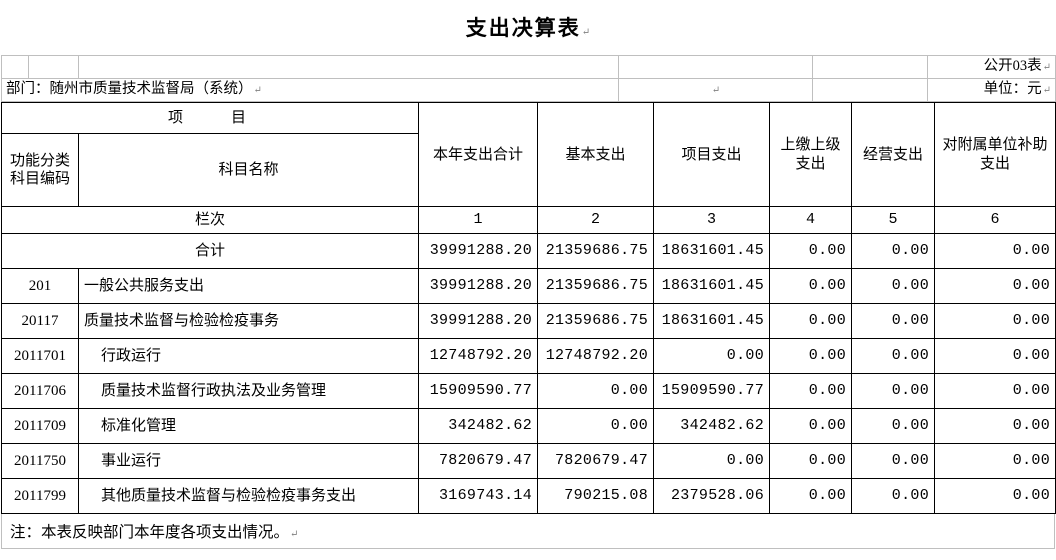 This screenshot has height=560, width=1056. What do you see at coordinates (40, 461) in the screenshot?
I see `row-code: 2011750` at bounding box center [40, 461].